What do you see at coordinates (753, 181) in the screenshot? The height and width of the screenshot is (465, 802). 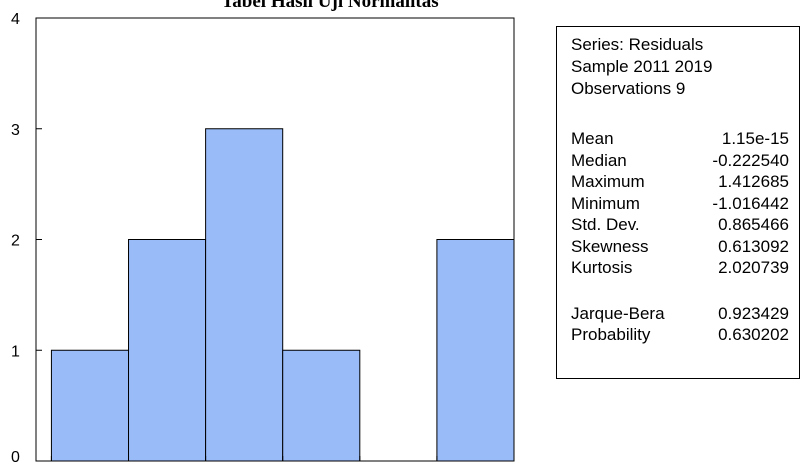 I see `stat-value: 1.412685` at bounding box center [753, 181].